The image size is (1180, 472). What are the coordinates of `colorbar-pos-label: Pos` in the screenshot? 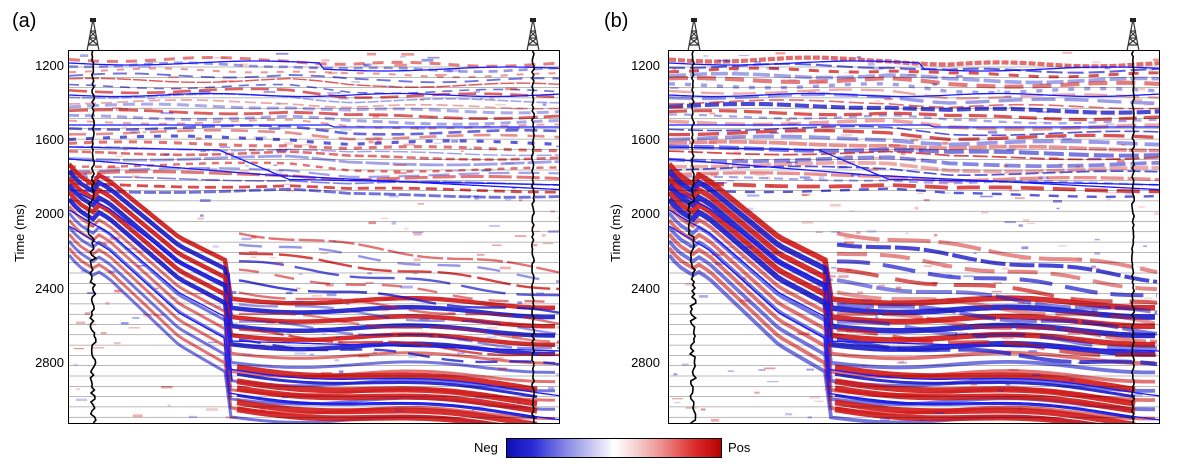 It's located at (739, 447).